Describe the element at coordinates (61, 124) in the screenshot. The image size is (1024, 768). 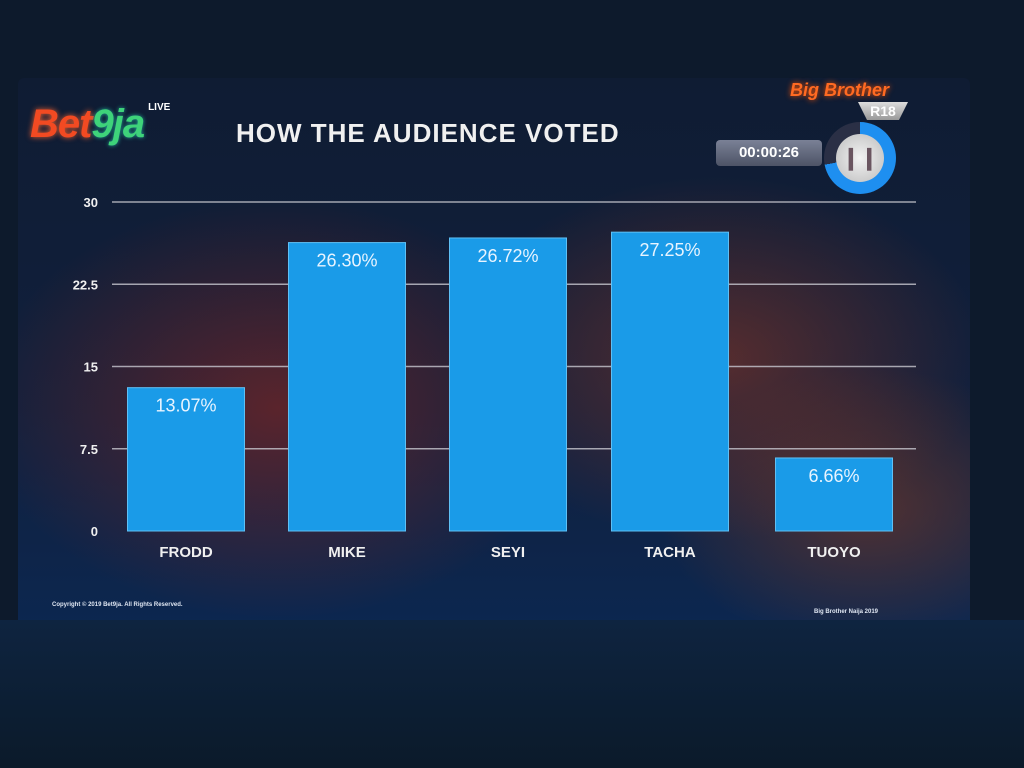
I see `logo-bet: Bet` at that location.